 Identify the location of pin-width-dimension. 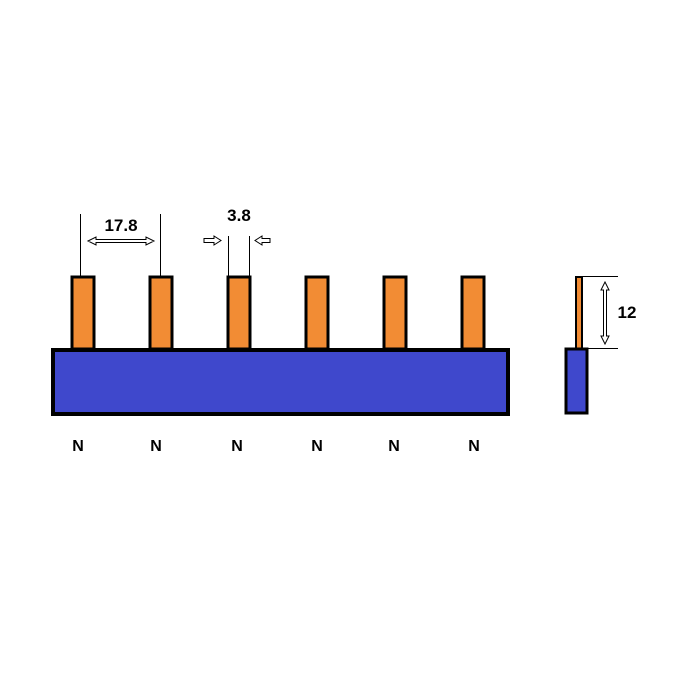
(237, 255).